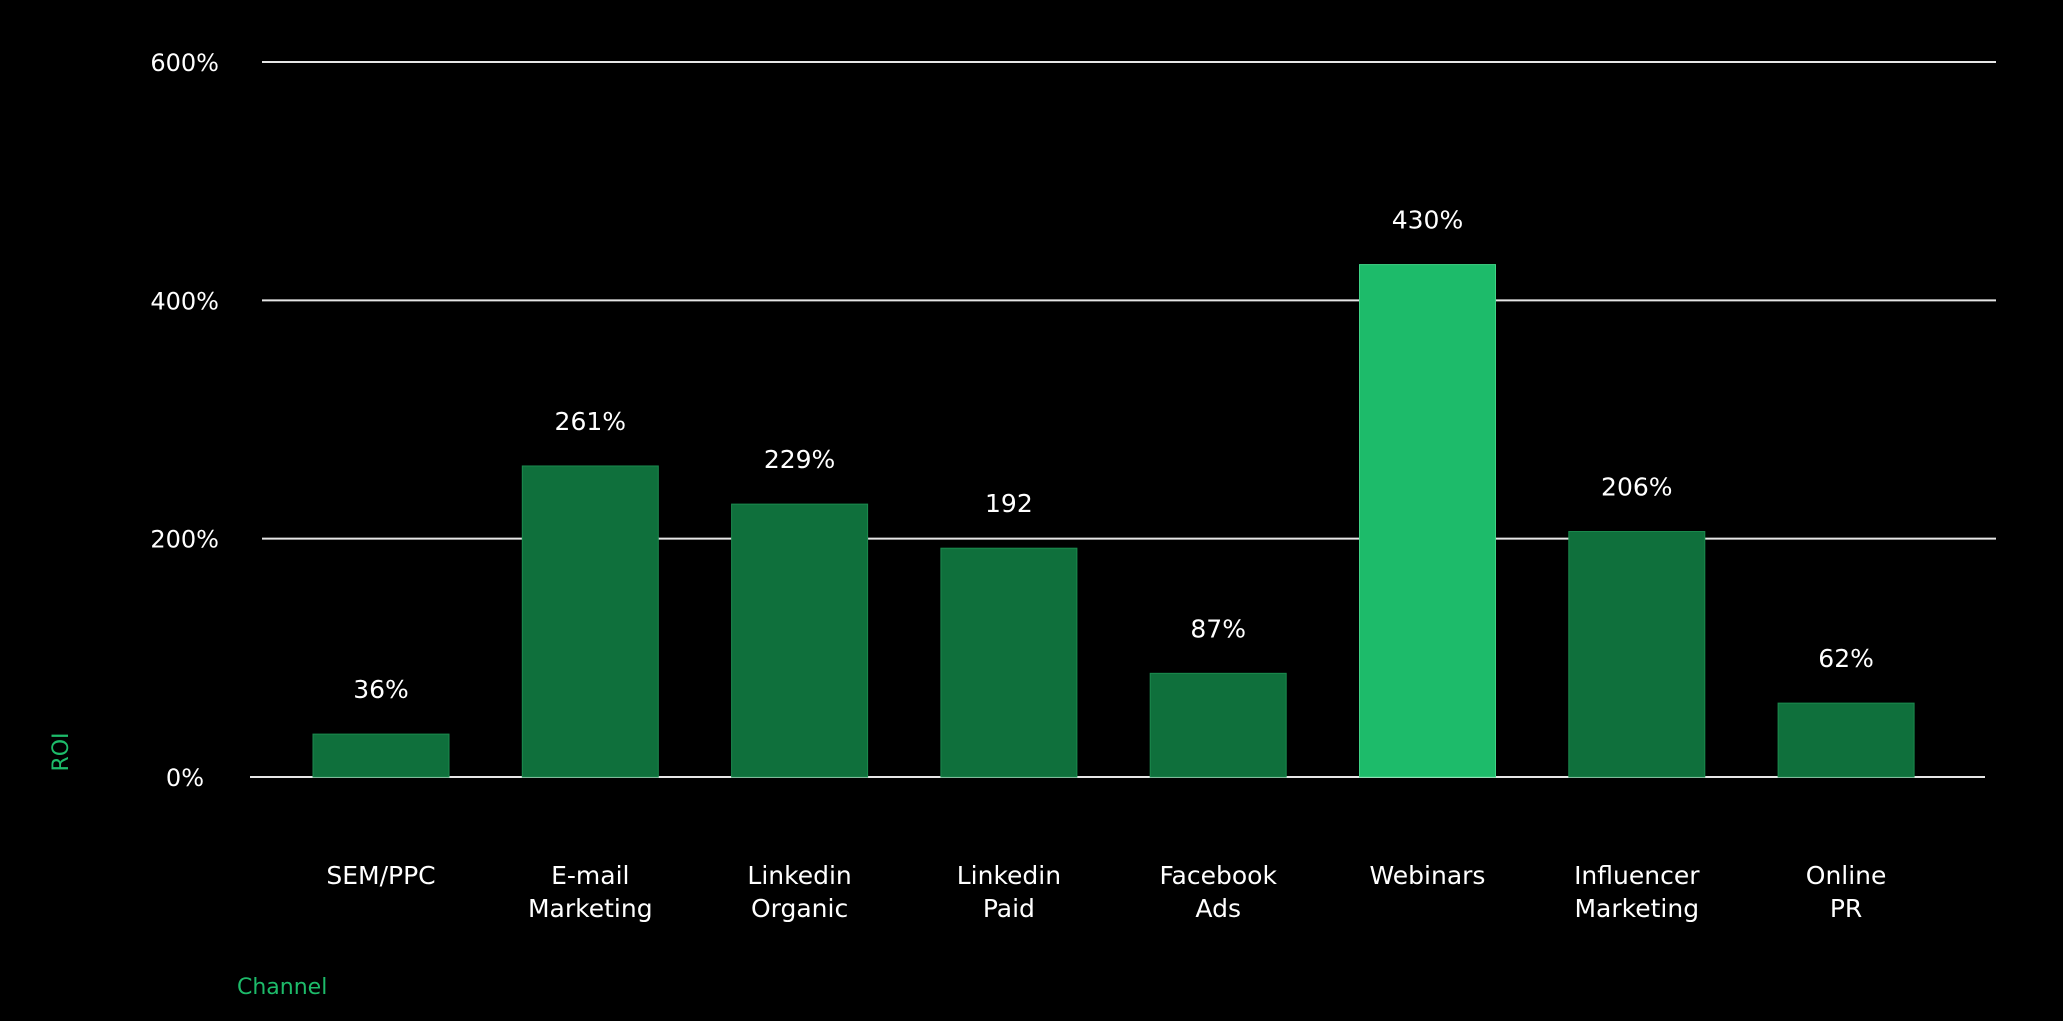 The height and width of the screenshot is (1021, 2063). Describe the element at coordinates (1846, 908) in the screenshot. I see `category-label: PR` at that location.